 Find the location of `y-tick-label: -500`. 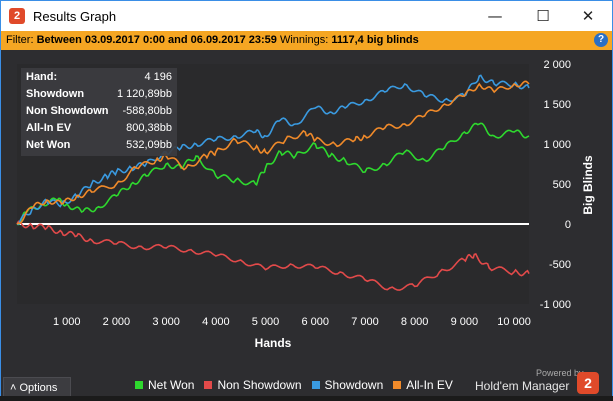

y-tick-label: -500 is located at coordinates (560, 265).